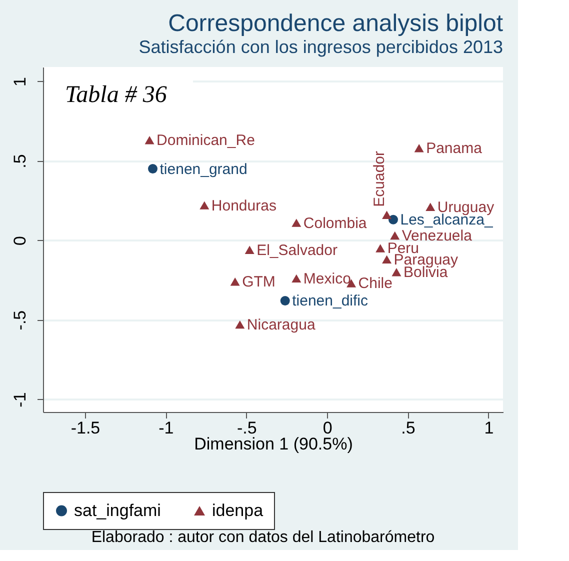  Describe the element at coordinates (273, 444) in the screenshot. I see `x-axis-title: Dimension 1 (90.5%)` at that location.